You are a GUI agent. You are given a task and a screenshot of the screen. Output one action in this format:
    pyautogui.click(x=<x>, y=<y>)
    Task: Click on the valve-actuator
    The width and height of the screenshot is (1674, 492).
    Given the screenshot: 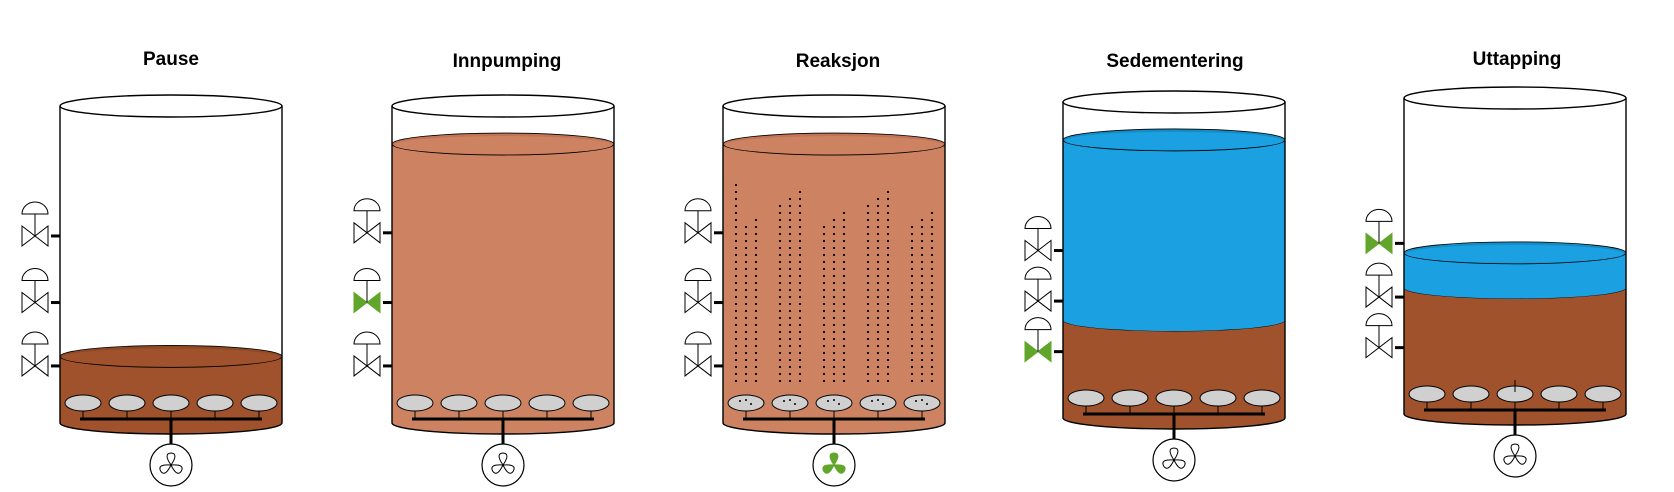 What is the action you would take?
    pyautogui.click(x=698, y=275)
    